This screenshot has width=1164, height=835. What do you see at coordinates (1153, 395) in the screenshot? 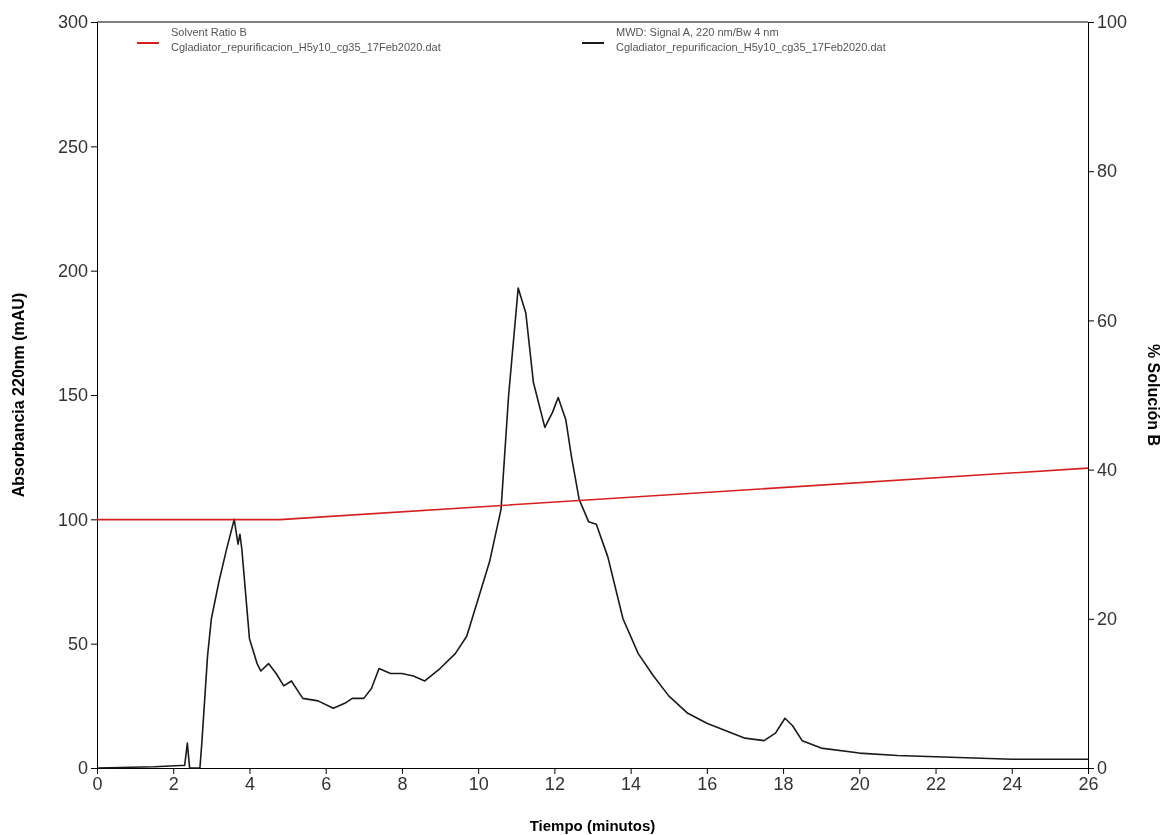
I see `y2-axis-title: % Solución B` at bounding box center [1153, 395].